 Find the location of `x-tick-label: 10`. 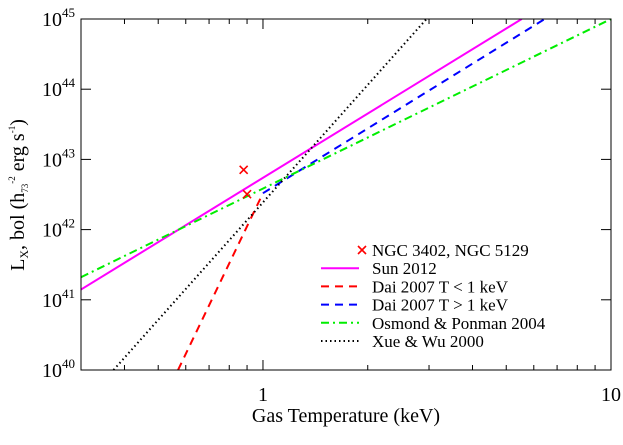

x-tick-label: 10 is located at coordinates (611, 395).